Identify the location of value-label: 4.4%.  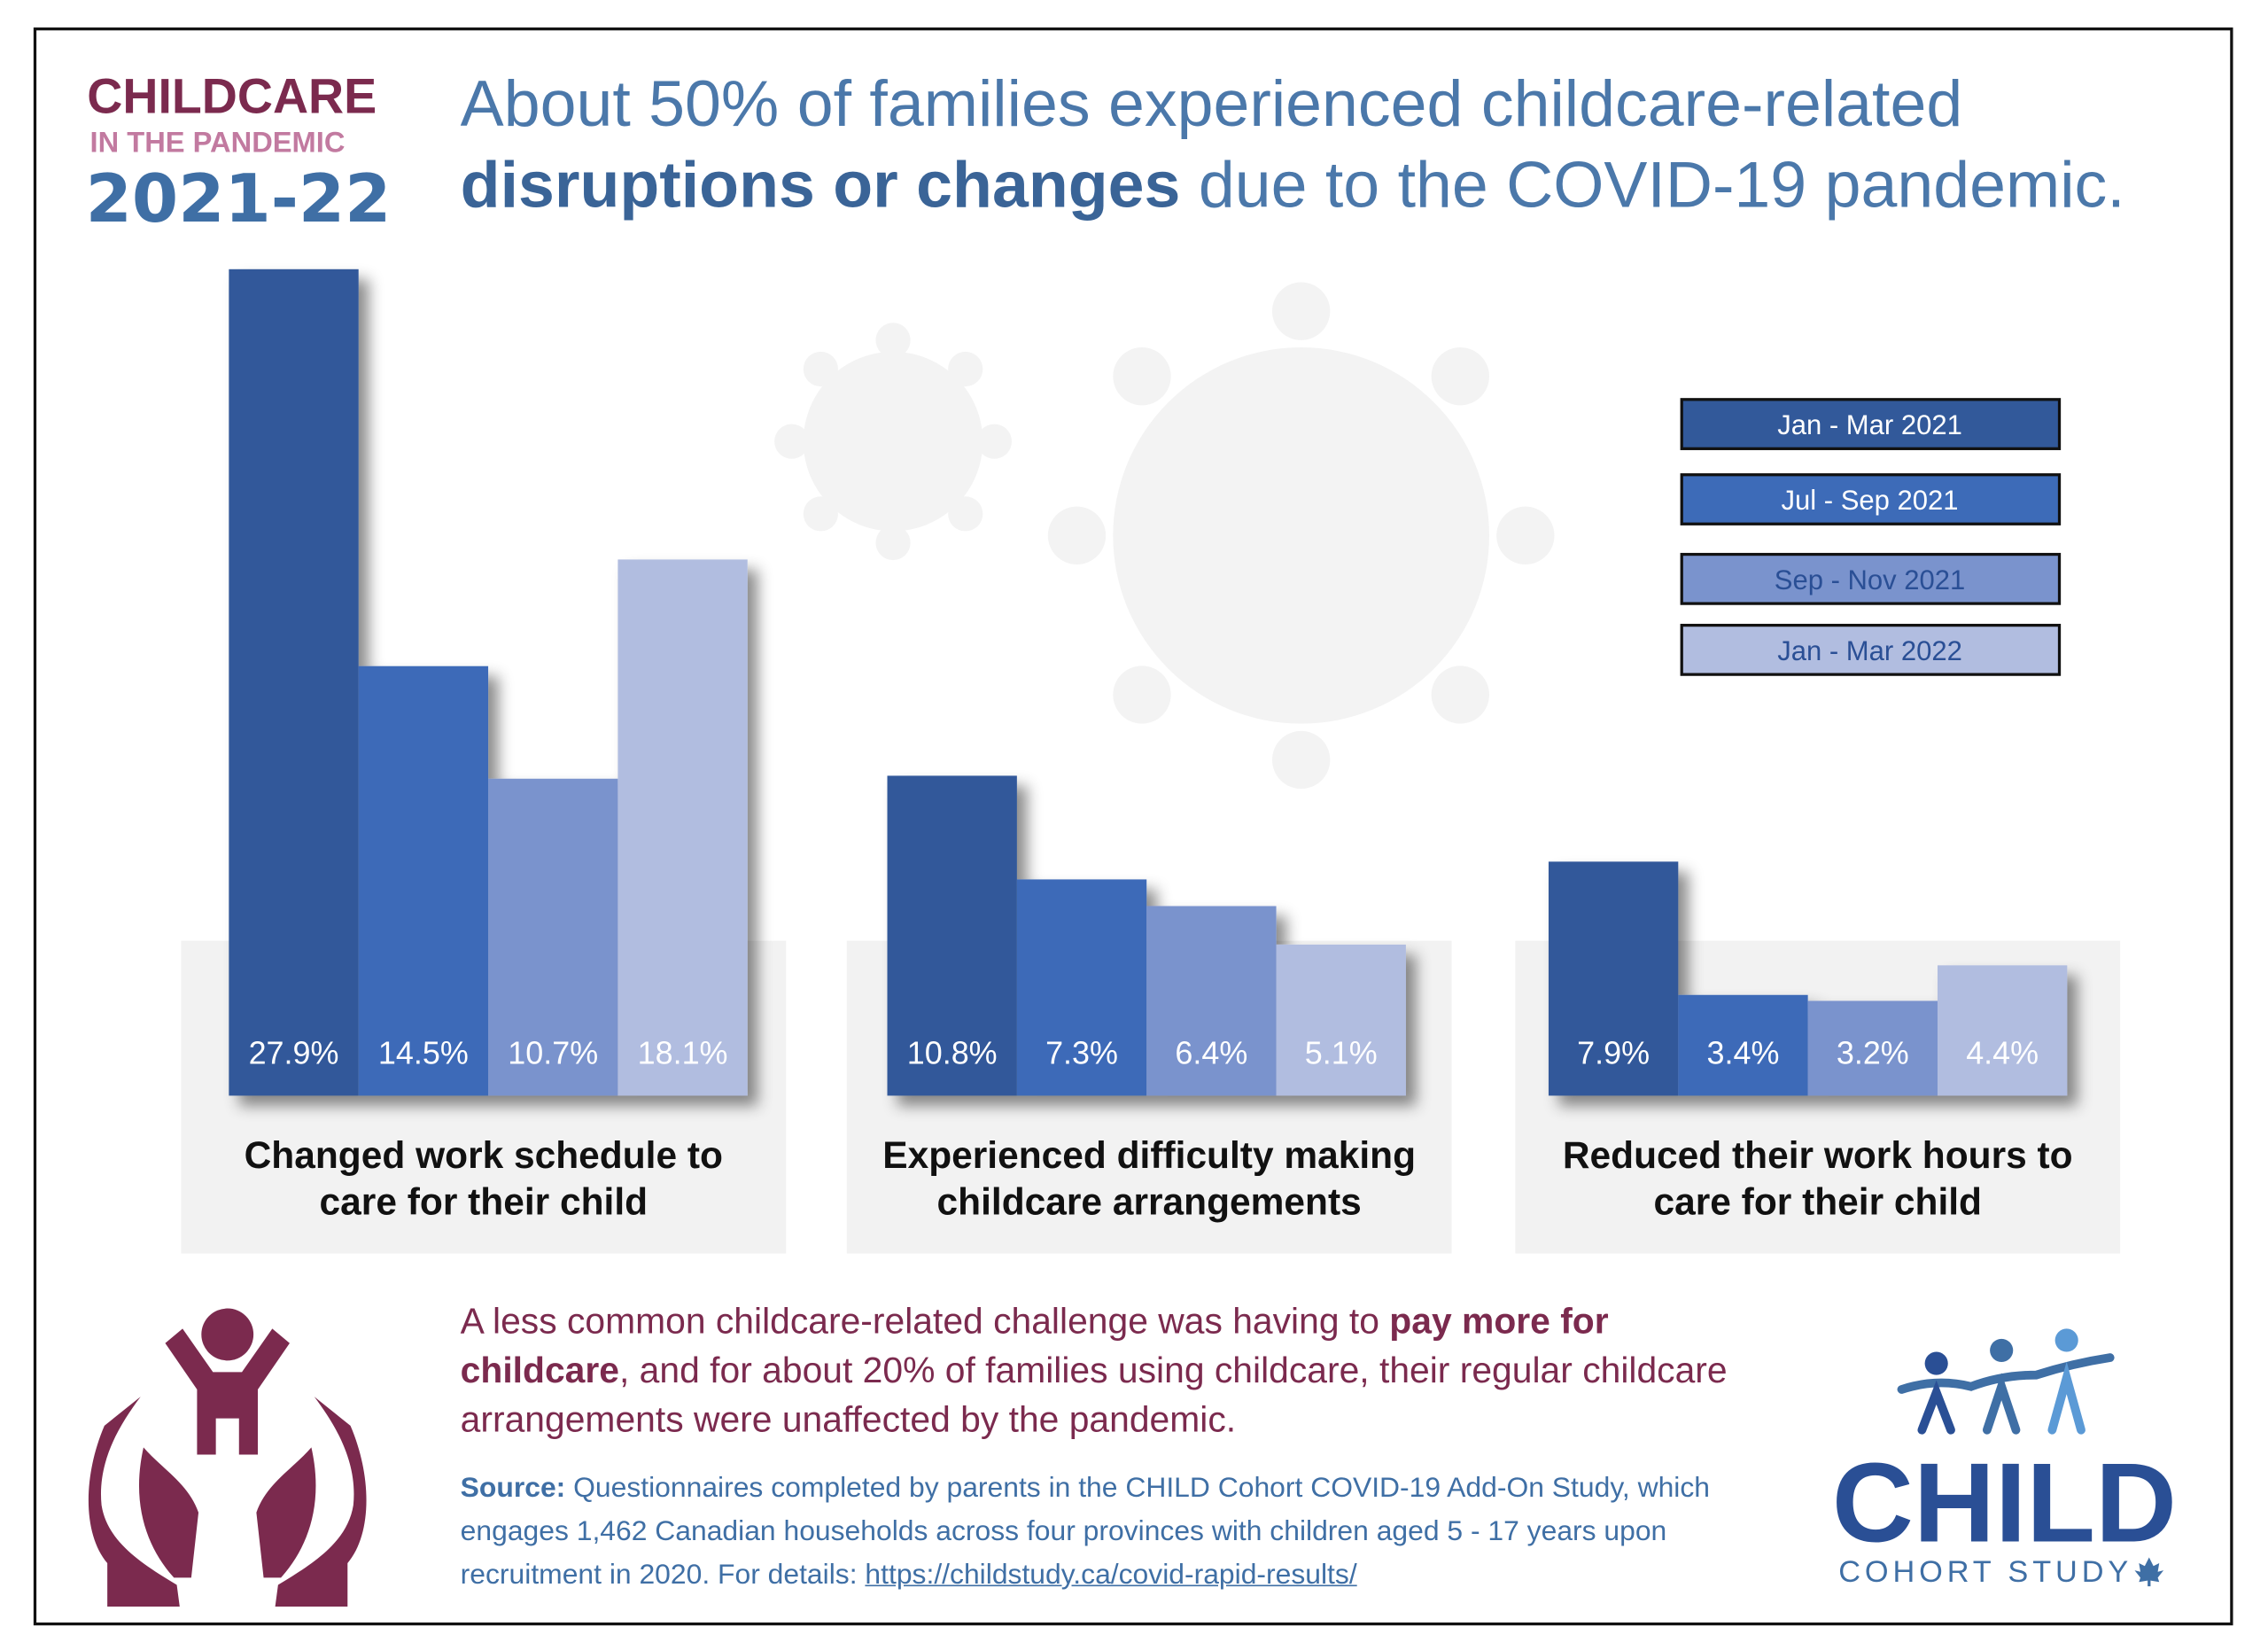
(2002, 1053).